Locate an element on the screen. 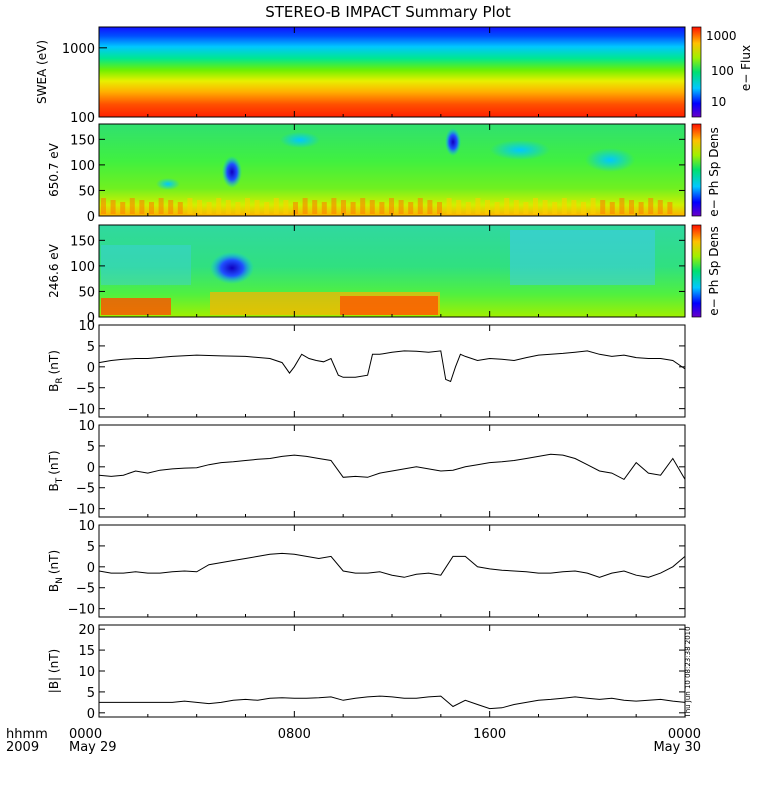 Image resolution: width=780 pixels, height=785 pixels. pad-246-cyan-region is located at coordinates (582, 257).